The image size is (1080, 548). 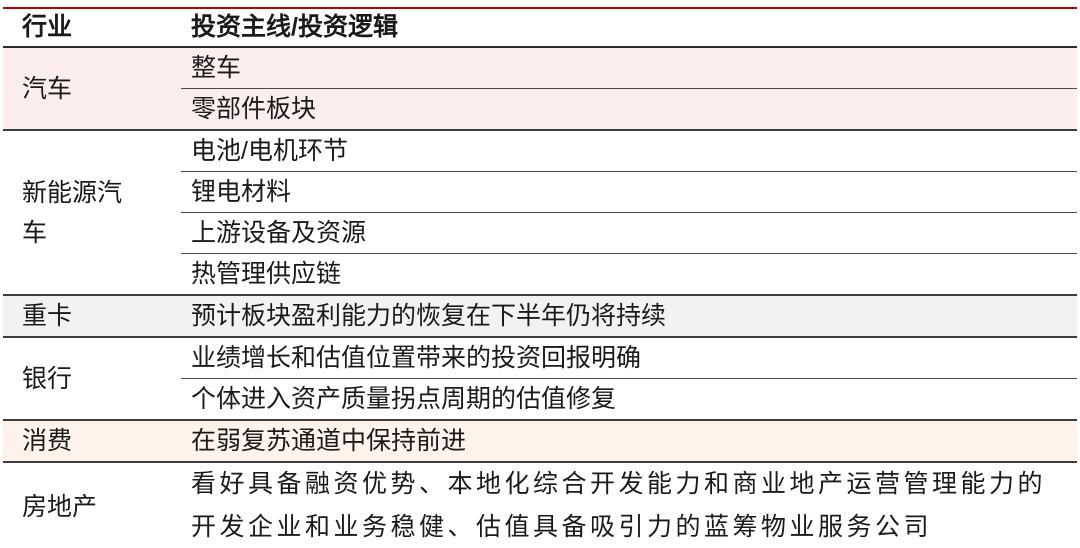 I want to click on theme-cell: 整车, so click(x=629, y=67).